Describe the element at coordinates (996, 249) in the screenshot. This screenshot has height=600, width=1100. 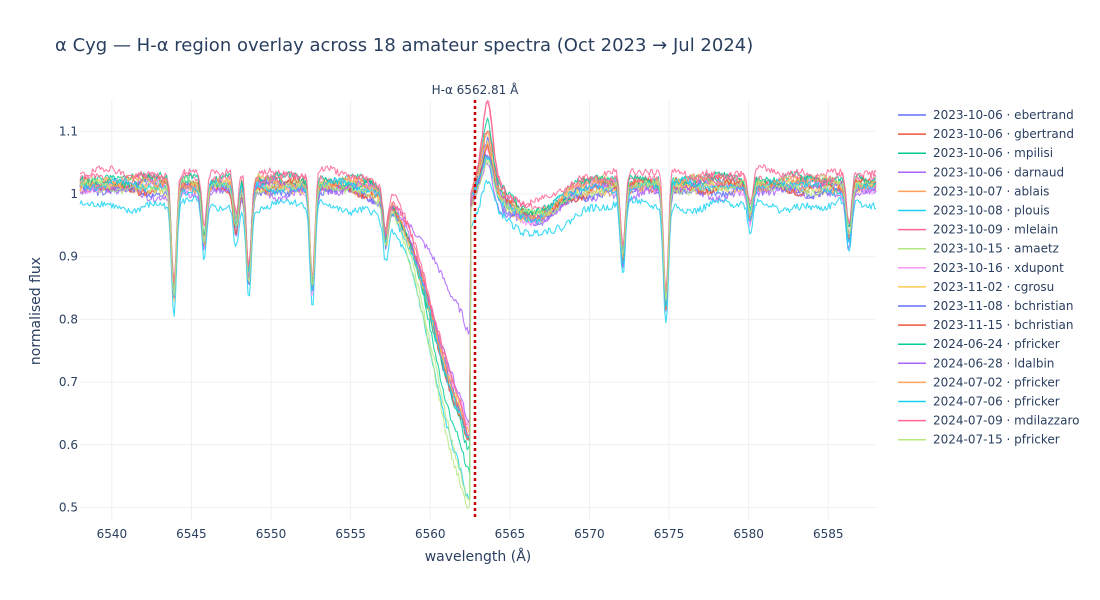
I see `legend-label: 2023-10-15 · amaetz` at that location.